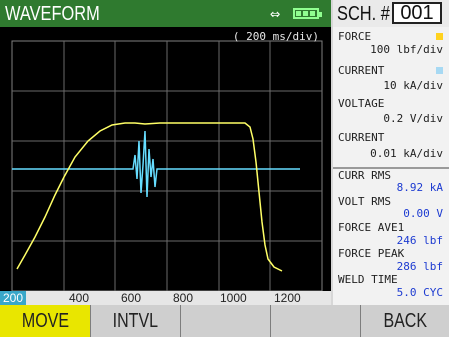 The height and width of the screenshot is (337, 449). Describe the element at coordinates (368, 279) in the screenshot. I see `weld-time-label: WELD TIME` at that location.